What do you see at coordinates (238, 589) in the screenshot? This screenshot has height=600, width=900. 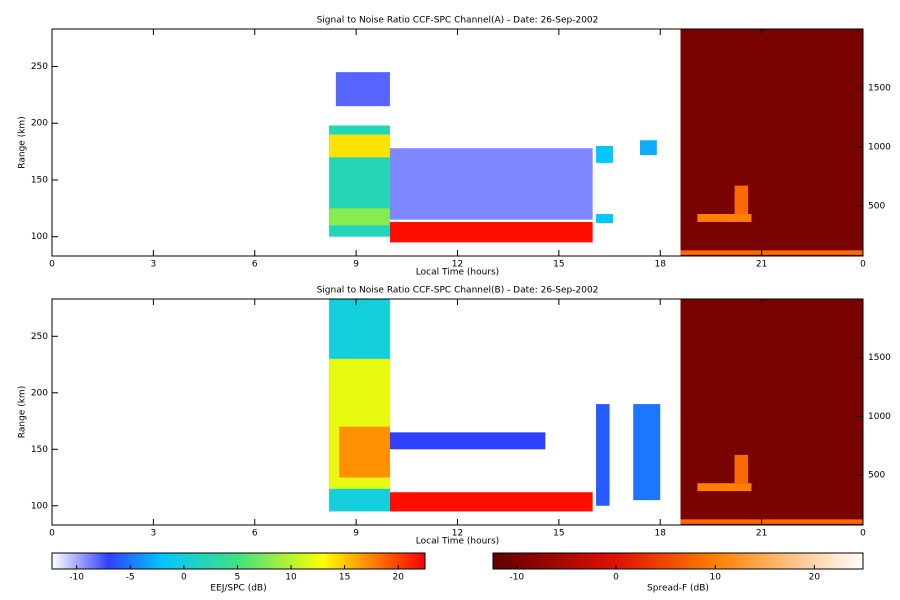 I see `colorbar-label: EEJ/SPC (dB)` at bounding box center [238, 589].